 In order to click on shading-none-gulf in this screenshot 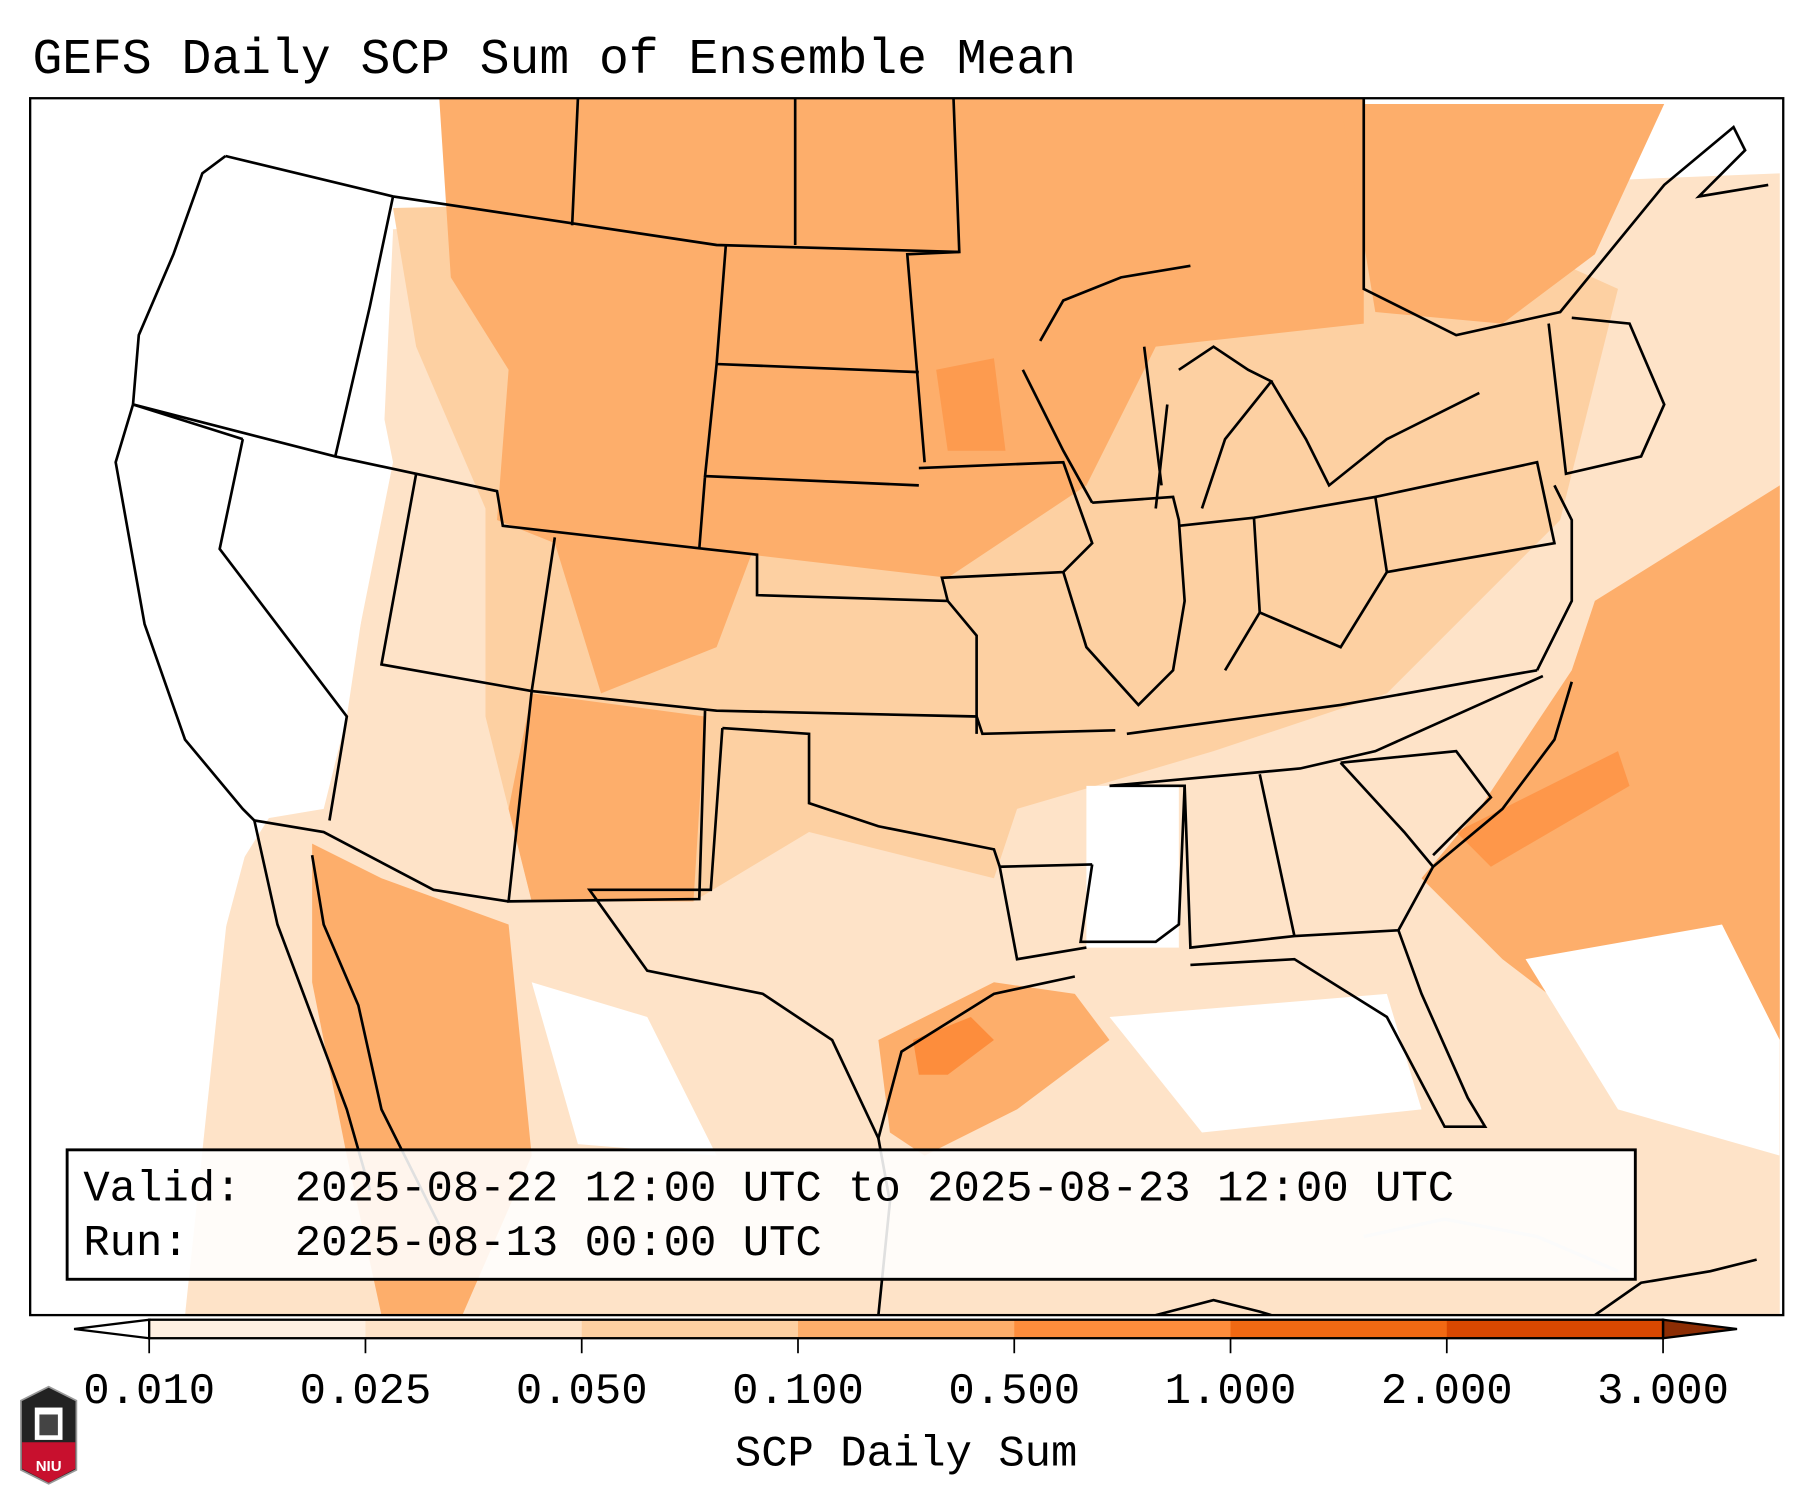, I will do `click(1155, 1040)`.